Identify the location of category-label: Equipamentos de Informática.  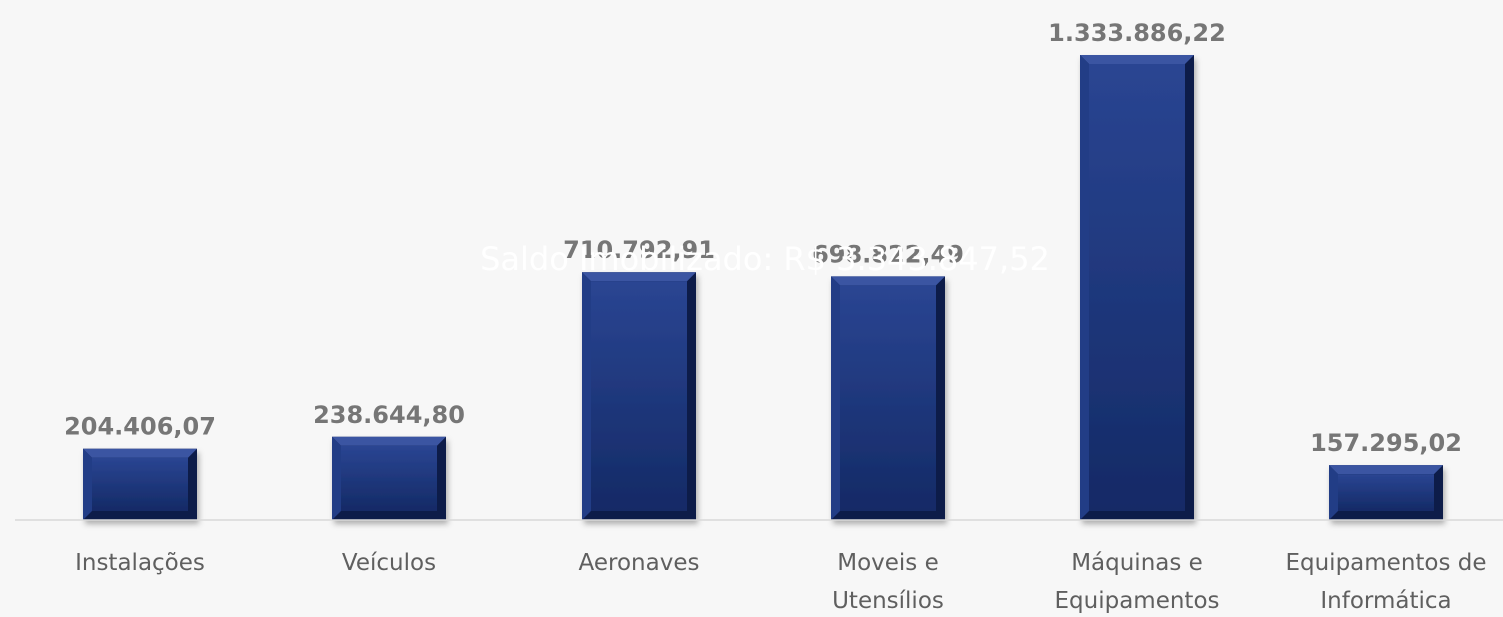
(1385, 582).